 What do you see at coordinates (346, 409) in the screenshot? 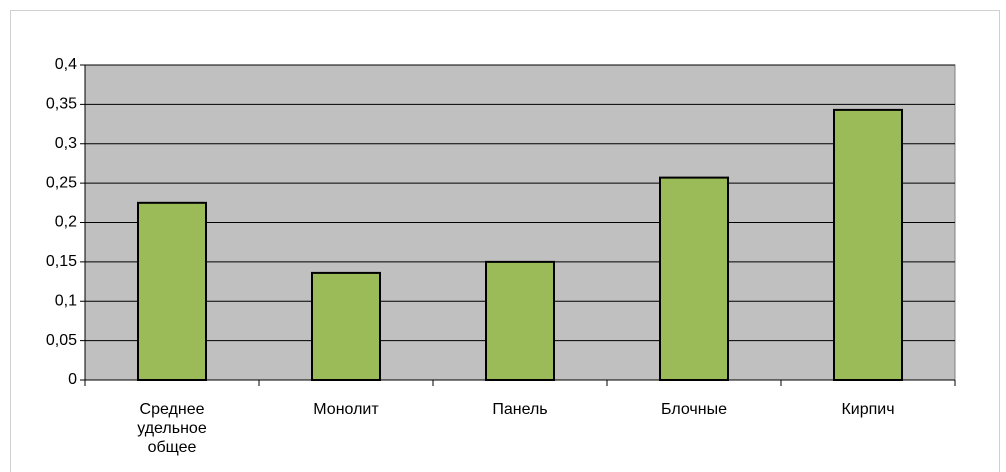
I see `x-tick-label: Монолит` at bounding box center [346, 409].